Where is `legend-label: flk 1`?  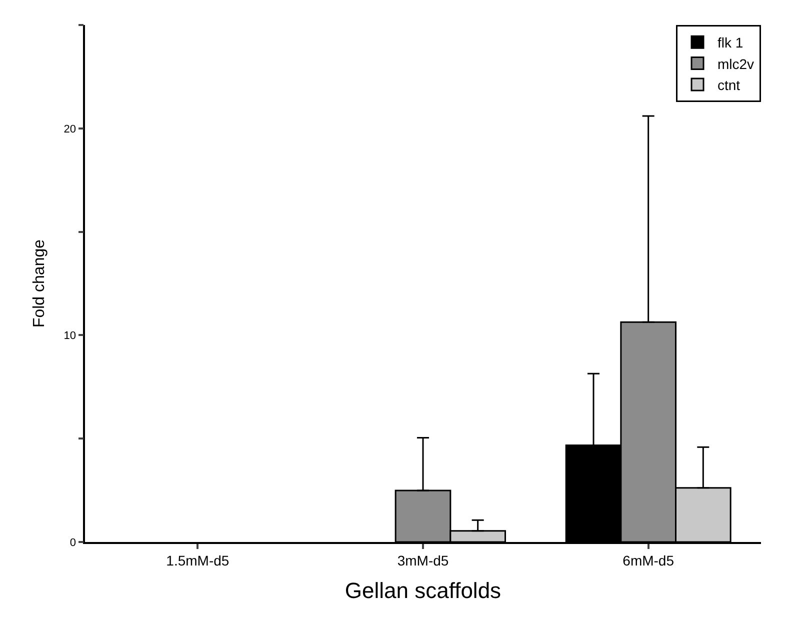
legend-label: flk 1 is located at coordinates (731, 42).